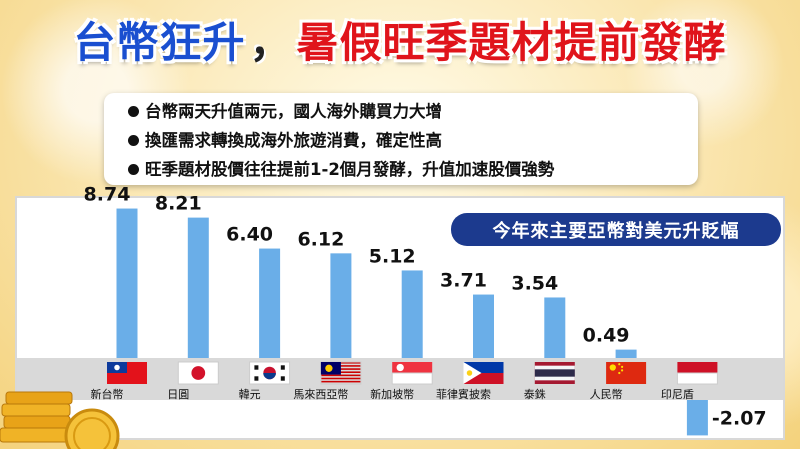  I want to click on data-label: 0.49, so click(606, 336).